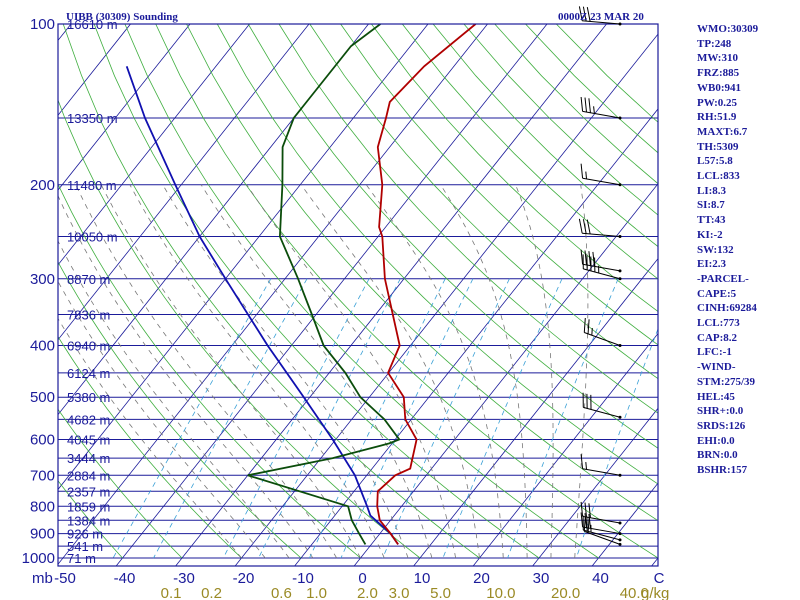 This screenshot has width=800, height=600. Describe the element at coordinates (316, 592) in the screenshot. I see `mixing-ratio-tick-label: 1.0` at that location.